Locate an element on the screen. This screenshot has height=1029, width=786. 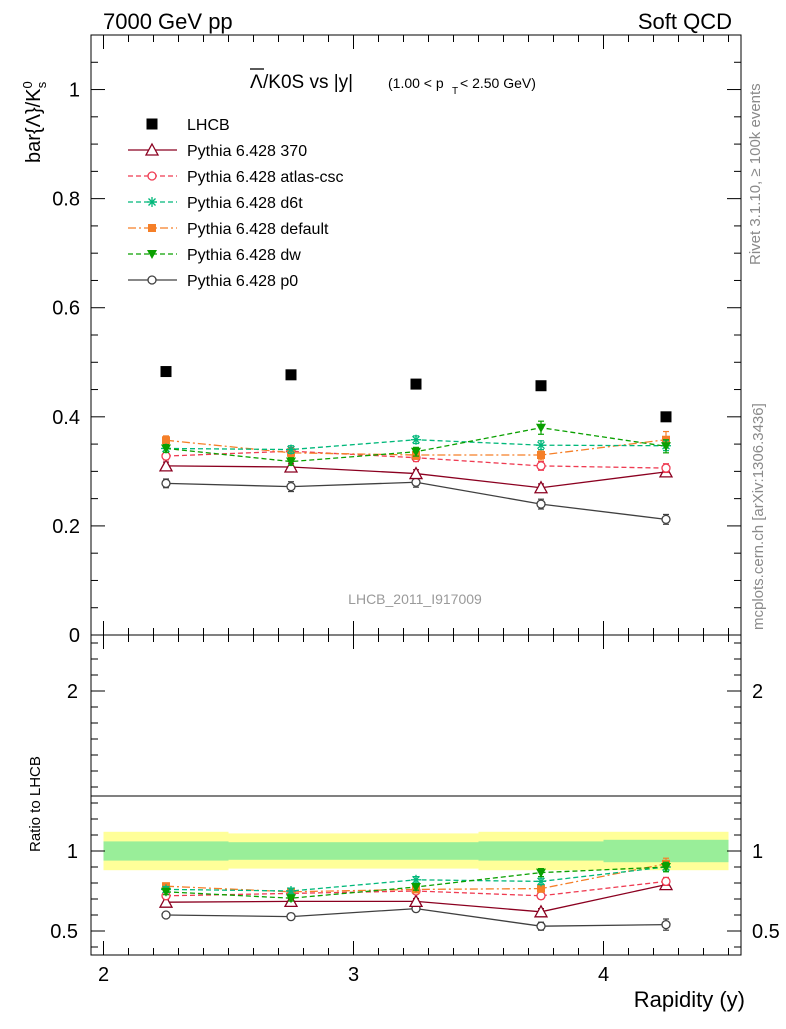
legend-label-p370: Pythia 6.428 370 is located at coordinates (247, 151).